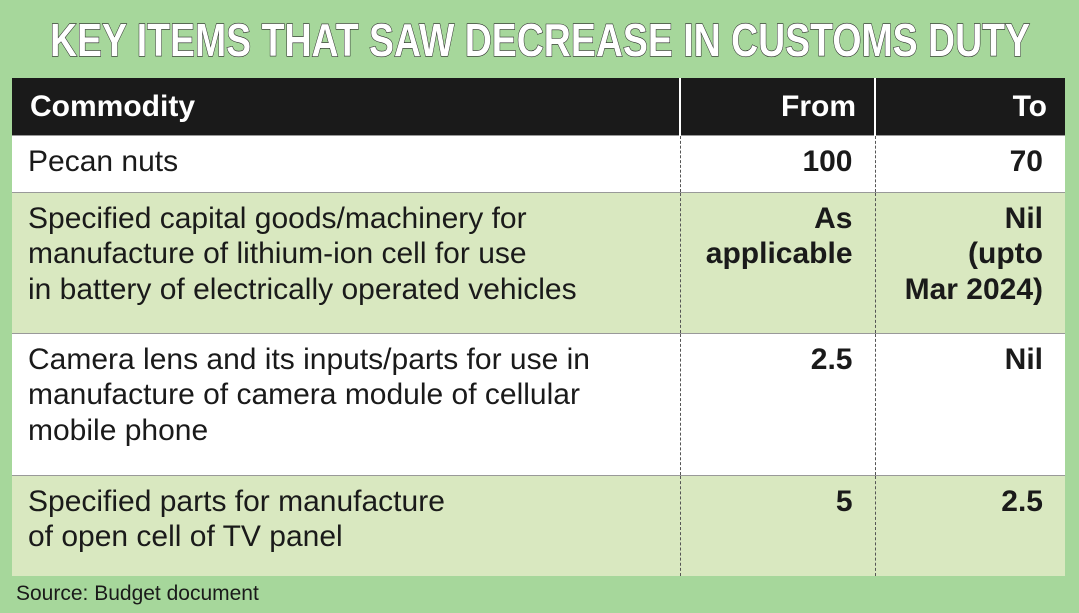  What do you see at coordinates (137, 593) in the screenshot?
I see `source: Source: Budget document` at bounding box center [137, 593].